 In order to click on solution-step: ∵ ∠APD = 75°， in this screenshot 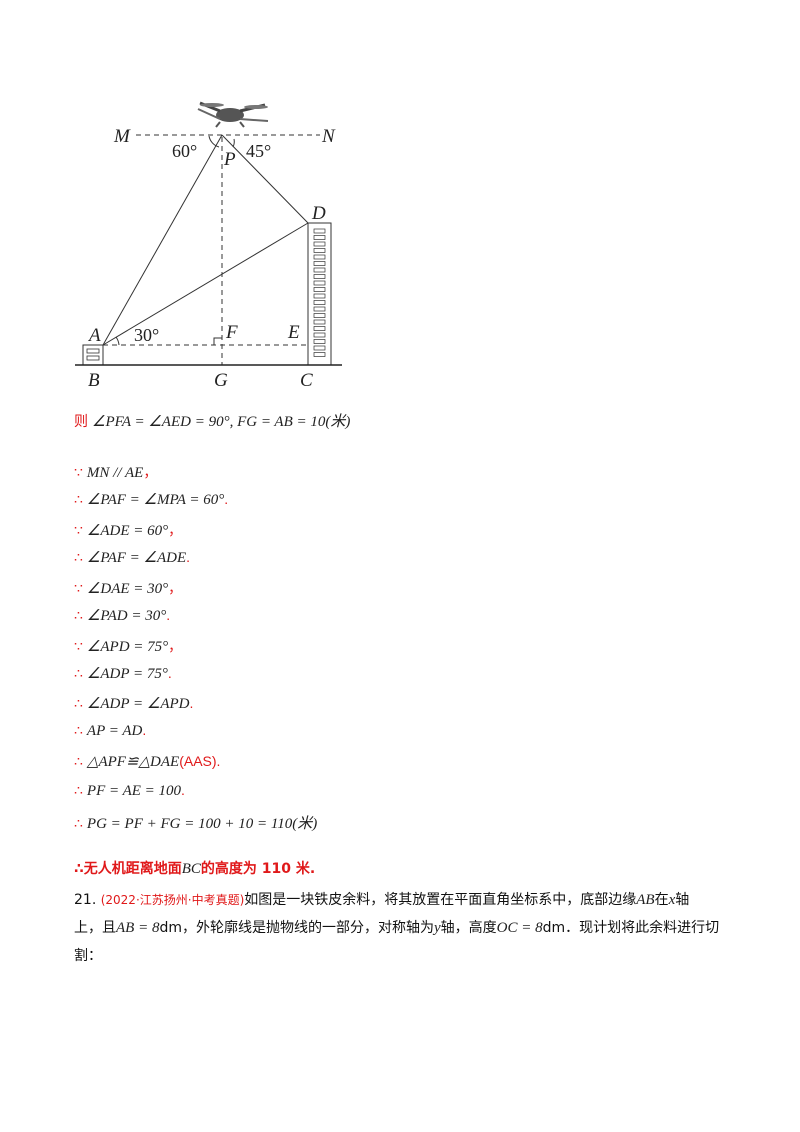, I will do `click(128, 646)`.